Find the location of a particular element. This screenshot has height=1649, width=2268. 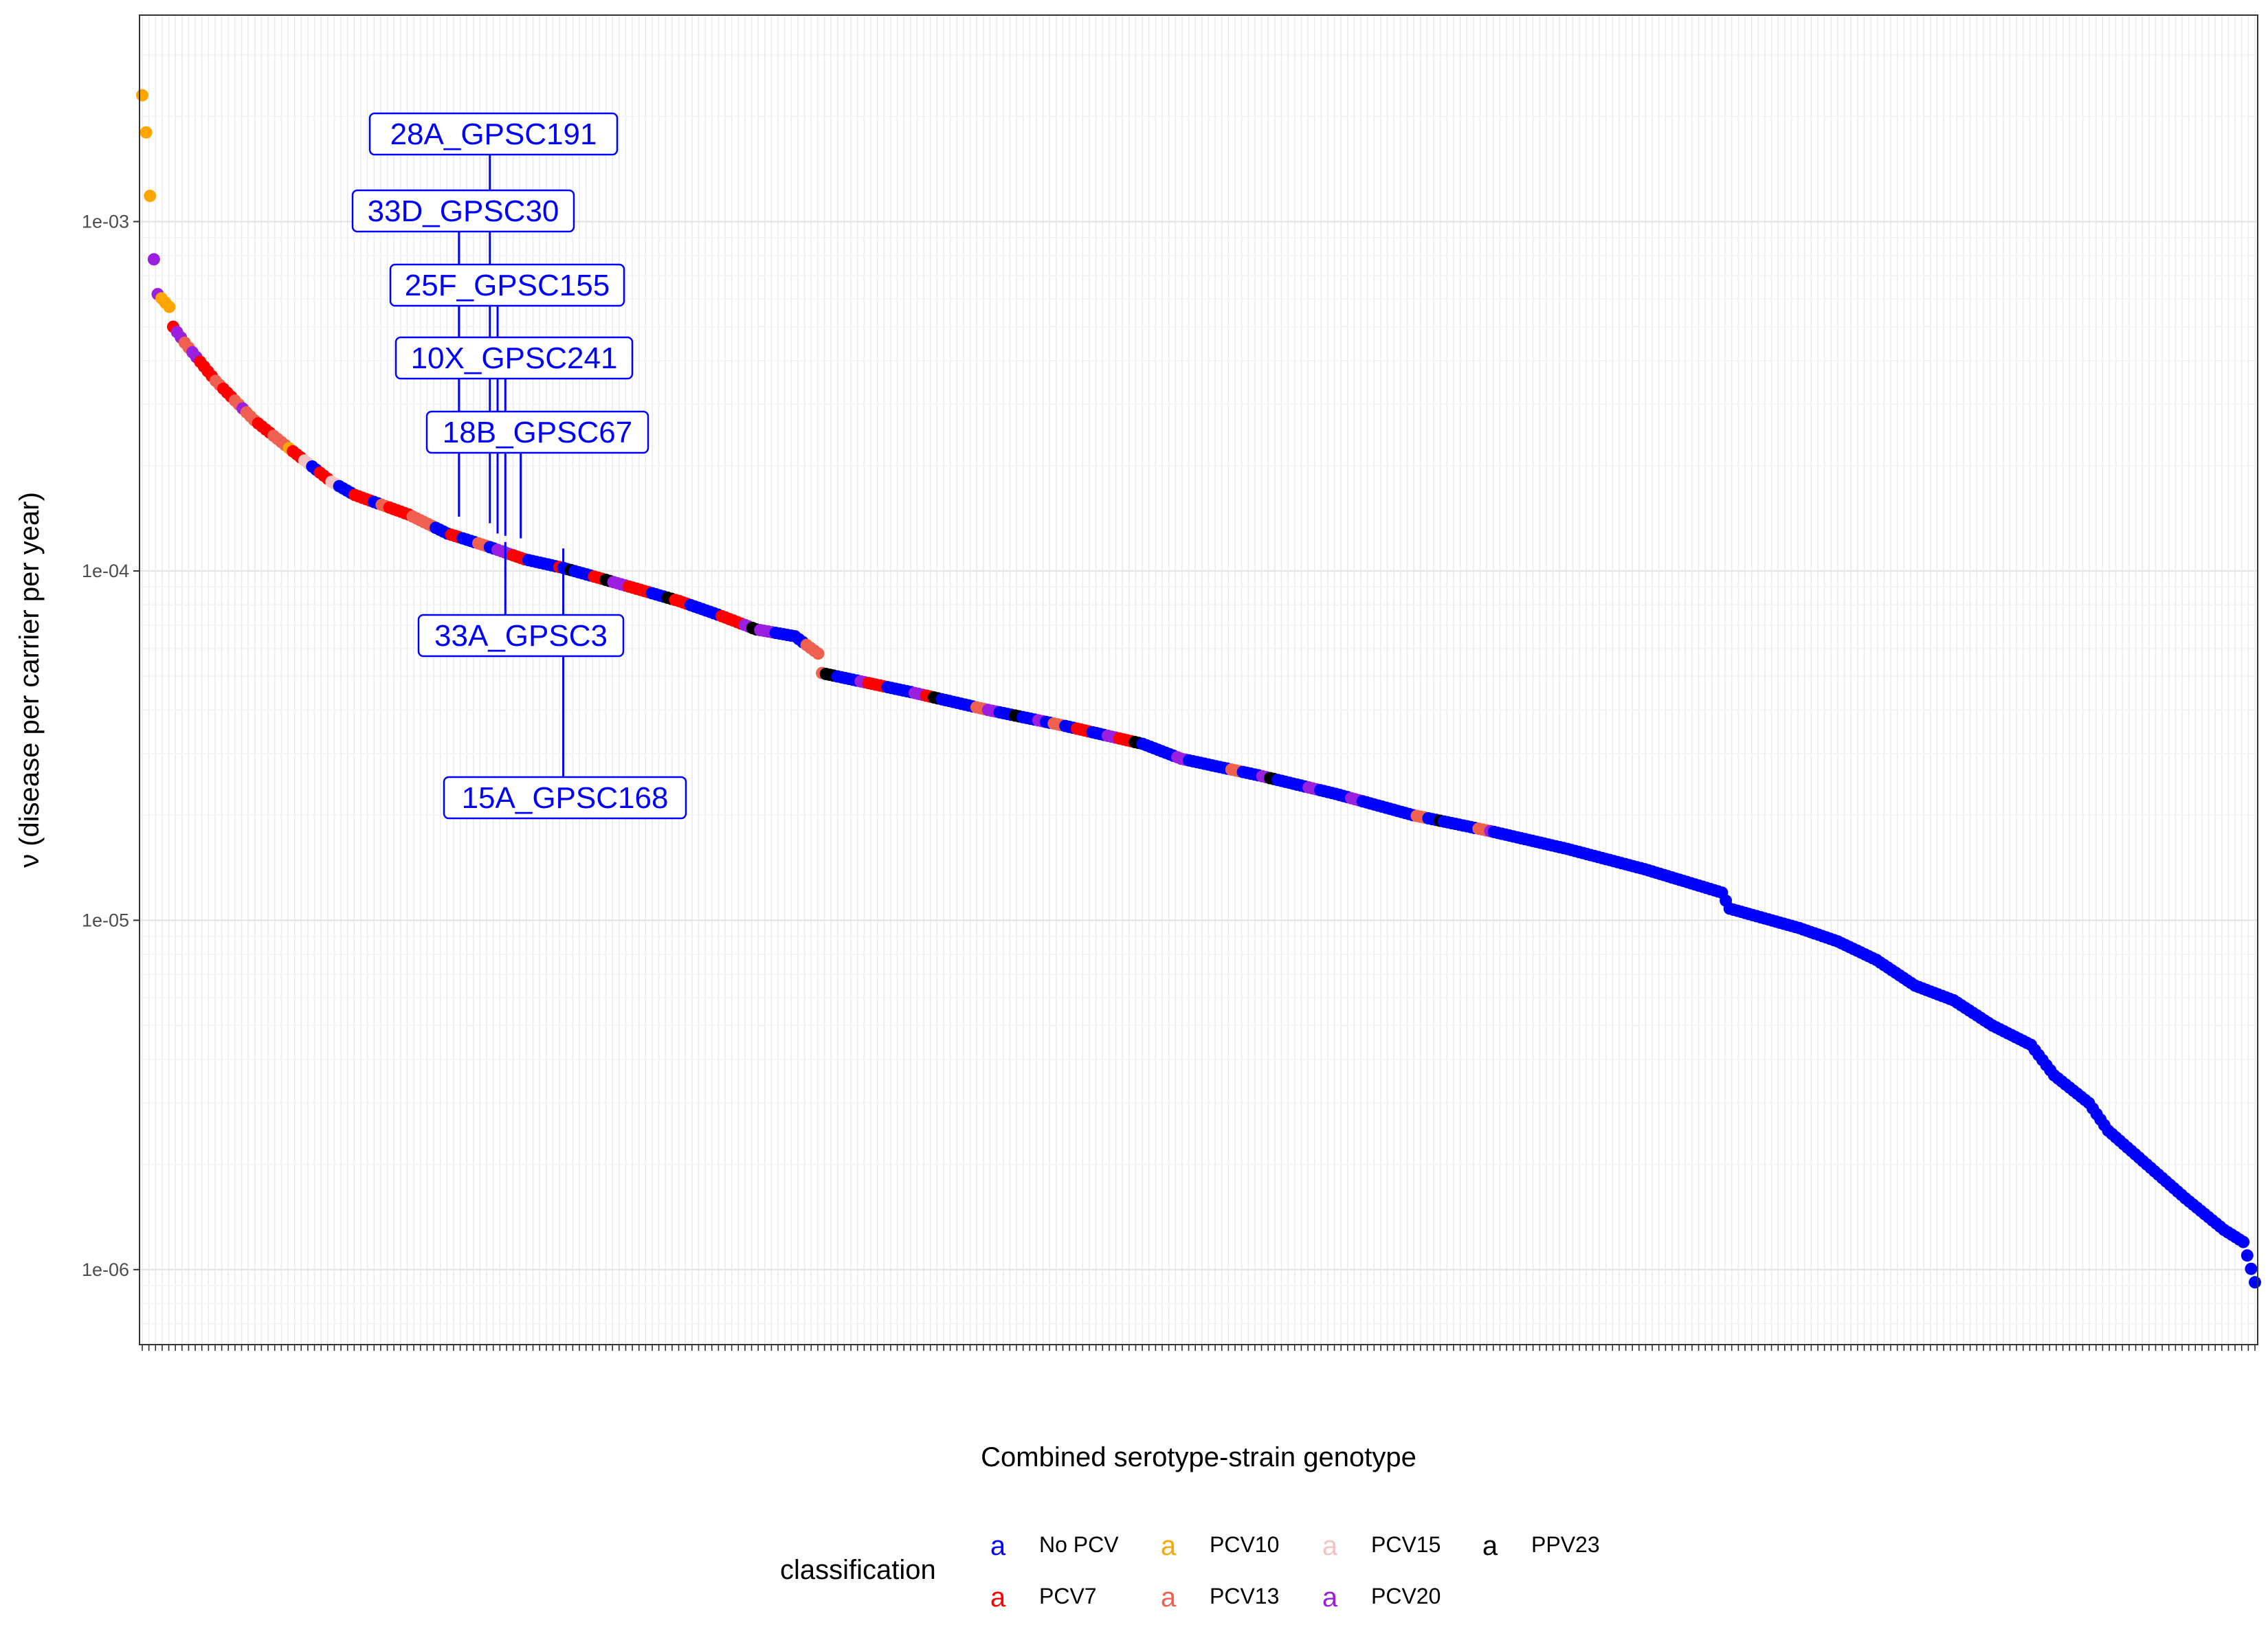

legend-title: classification is located at coordinates (858, 1570).